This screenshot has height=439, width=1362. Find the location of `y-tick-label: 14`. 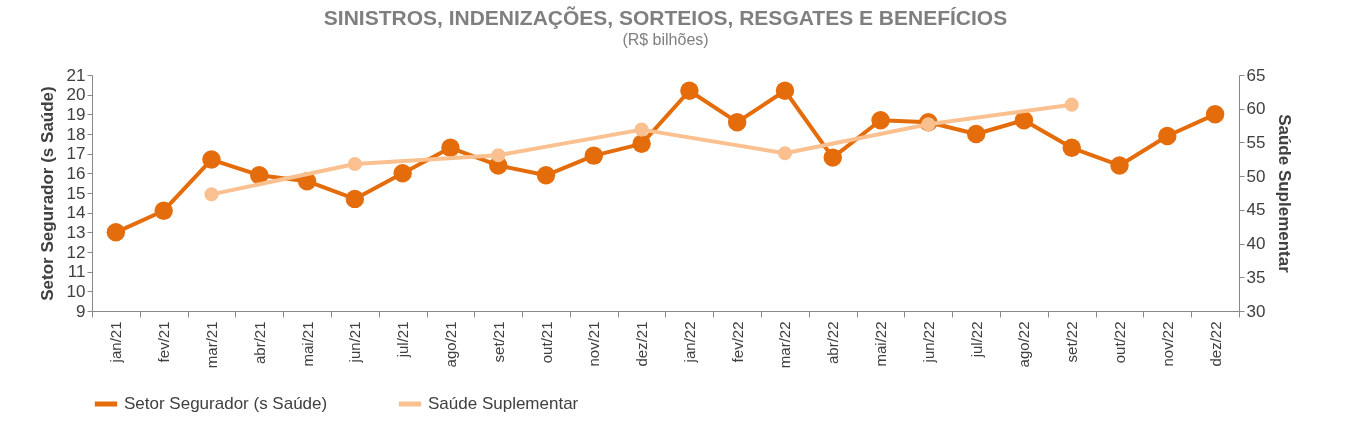

y-tick-label: 14 is located at coordinates (76, 213).